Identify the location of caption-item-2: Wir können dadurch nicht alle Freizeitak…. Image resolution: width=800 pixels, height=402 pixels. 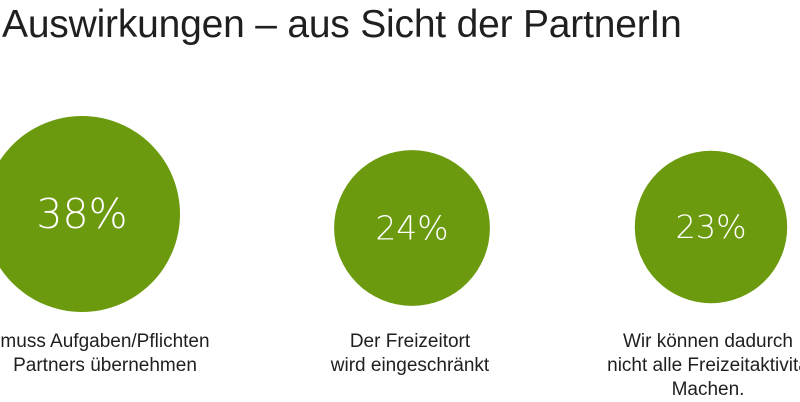
(699, 366).